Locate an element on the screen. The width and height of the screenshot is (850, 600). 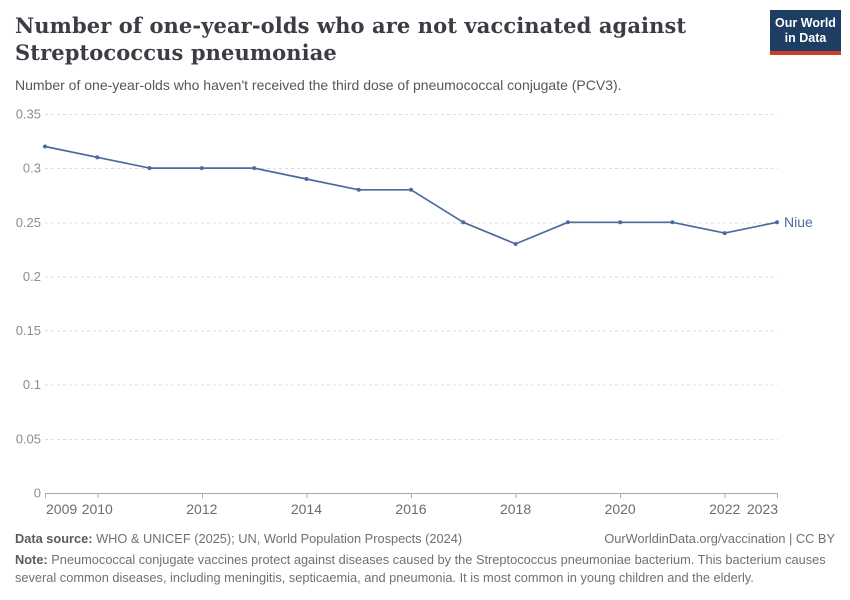
y-tick-label: 0.35 is located at coordinates (28, 114).